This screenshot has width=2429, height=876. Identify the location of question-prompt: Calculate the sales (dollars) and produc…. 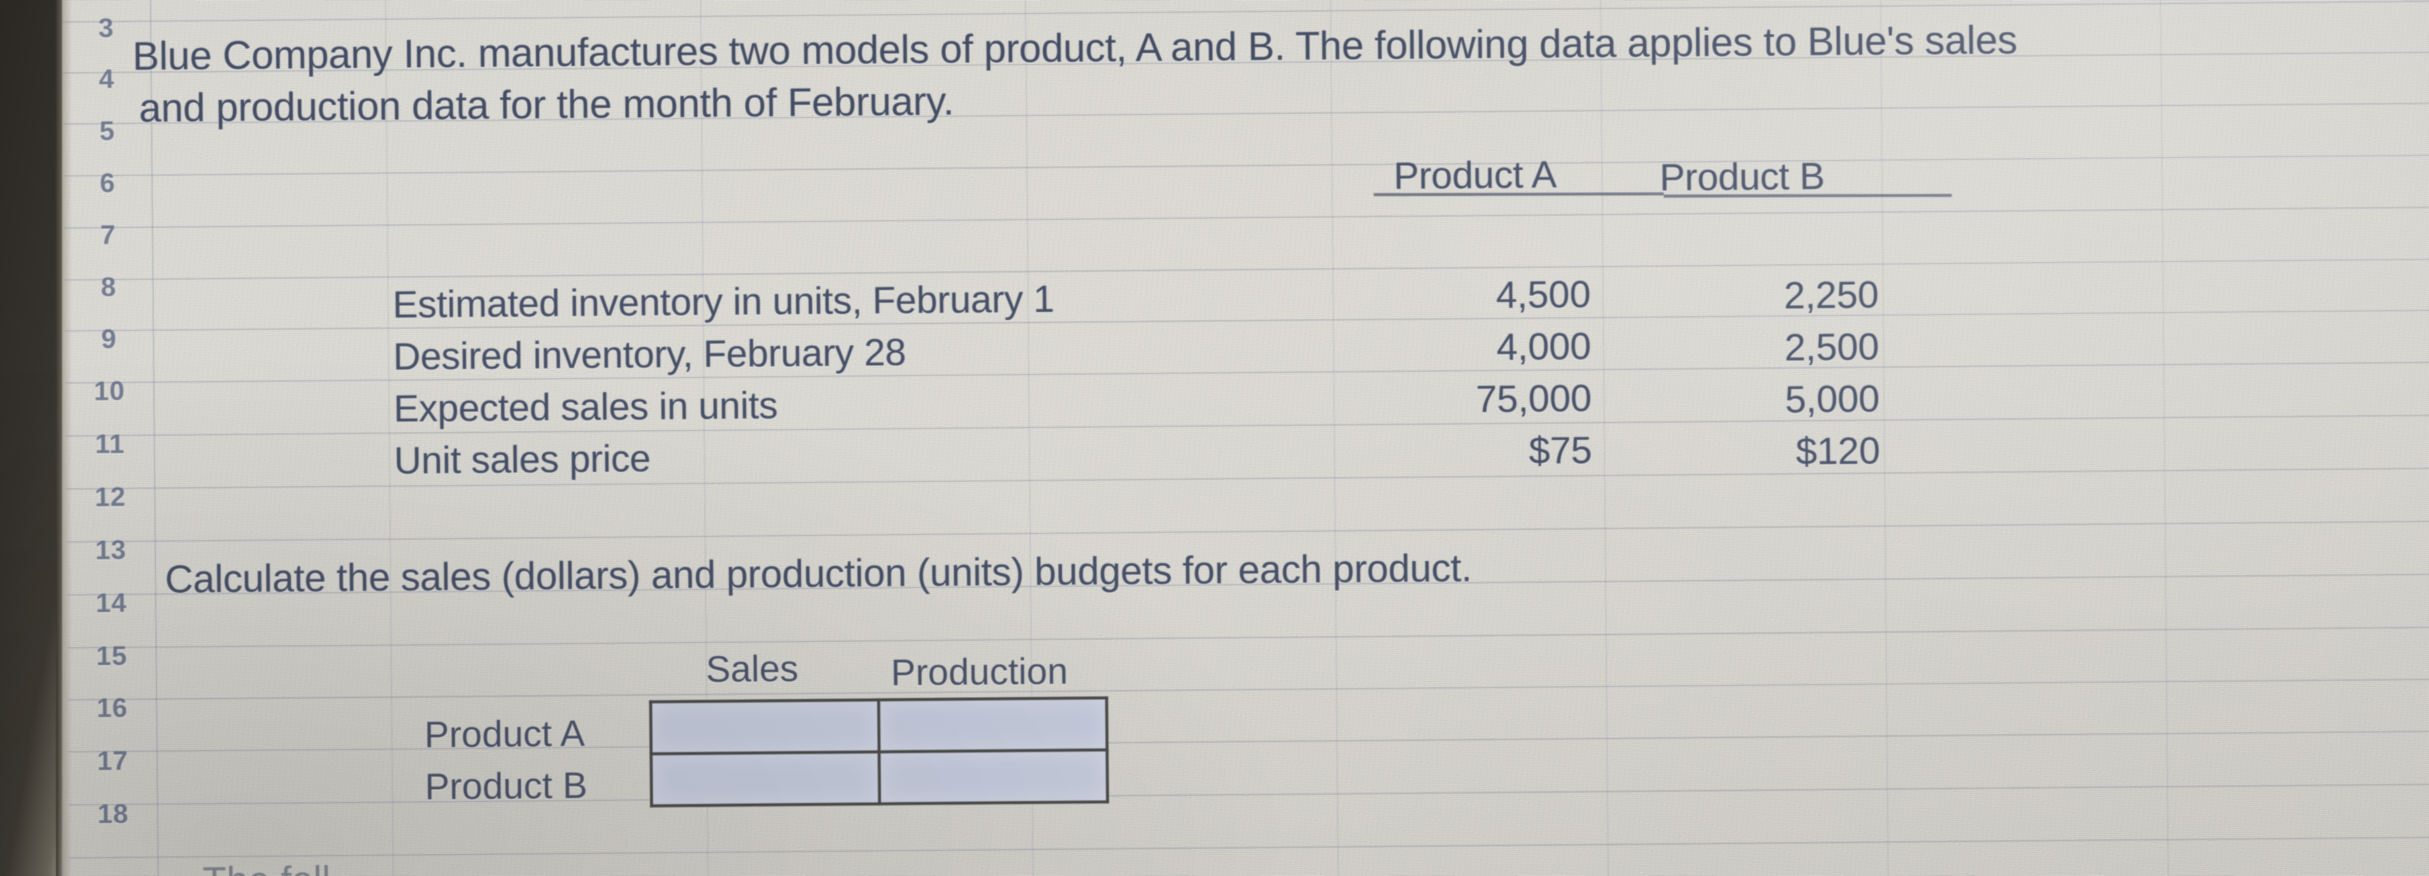
(818, 574).